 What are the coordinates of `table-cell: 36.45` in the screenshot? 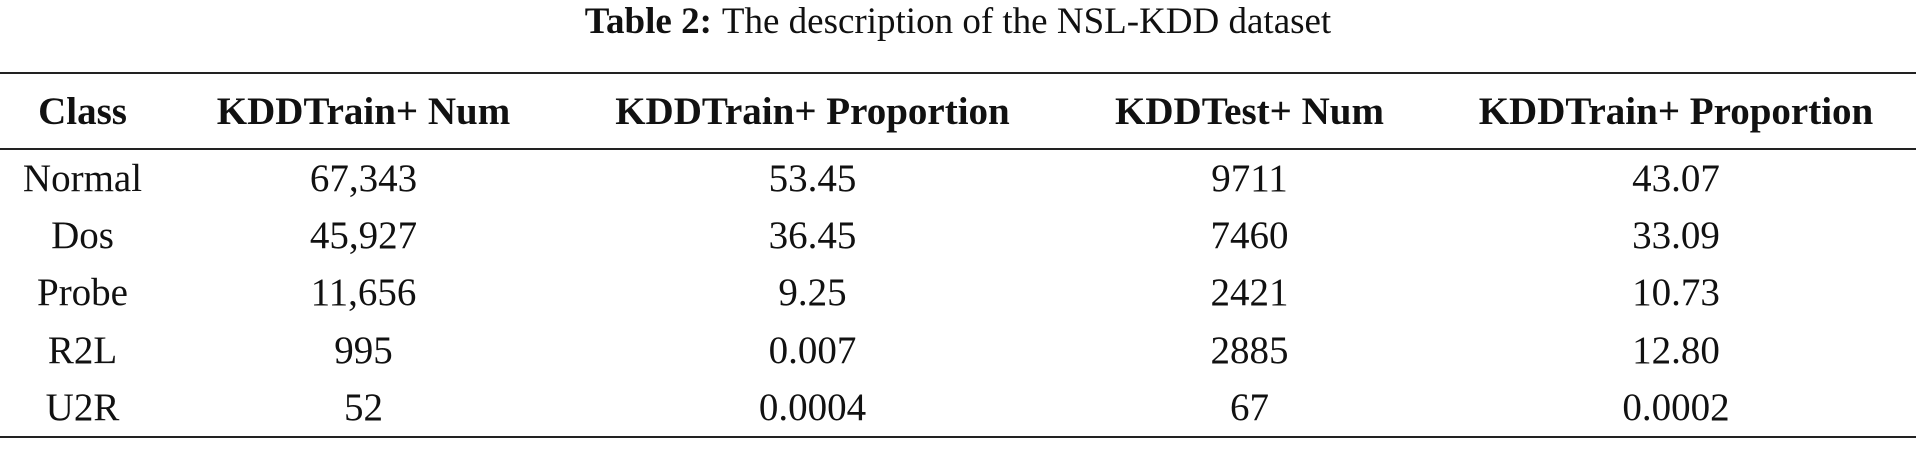 It's located at (812, 235).